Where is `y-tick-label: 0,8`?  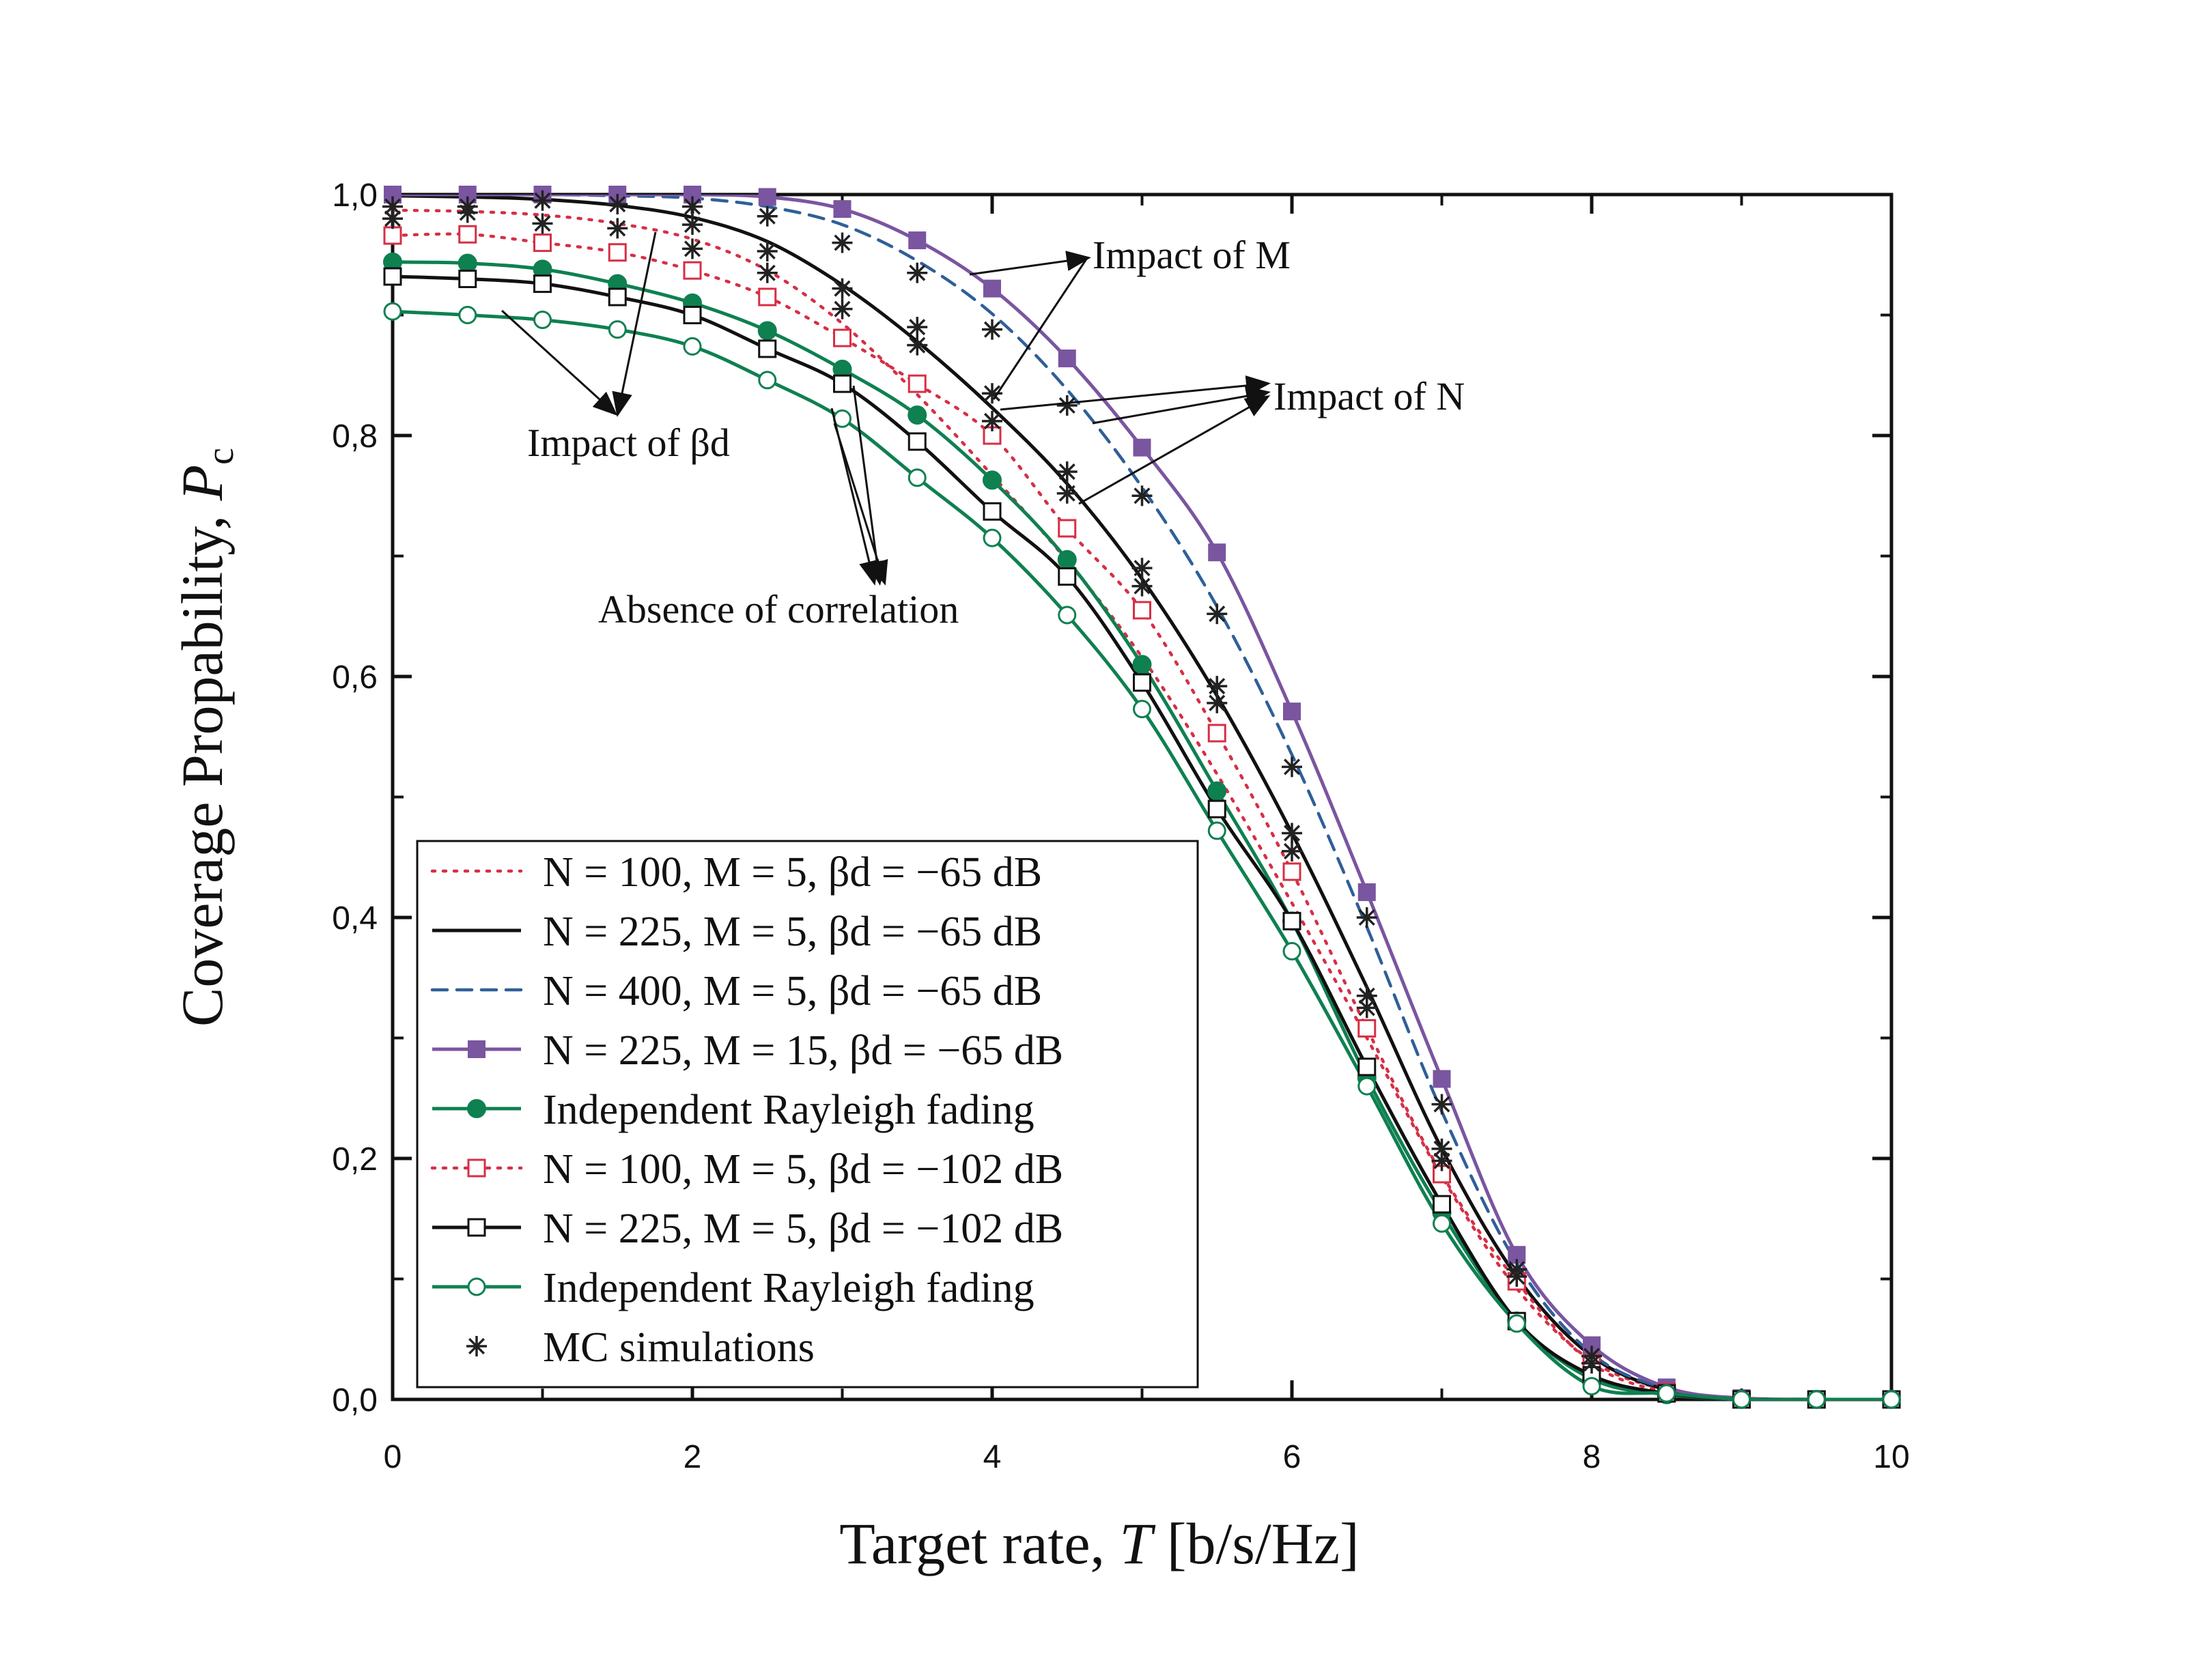 y-tick-label: 0,8 is located at coordinates (355, 436).